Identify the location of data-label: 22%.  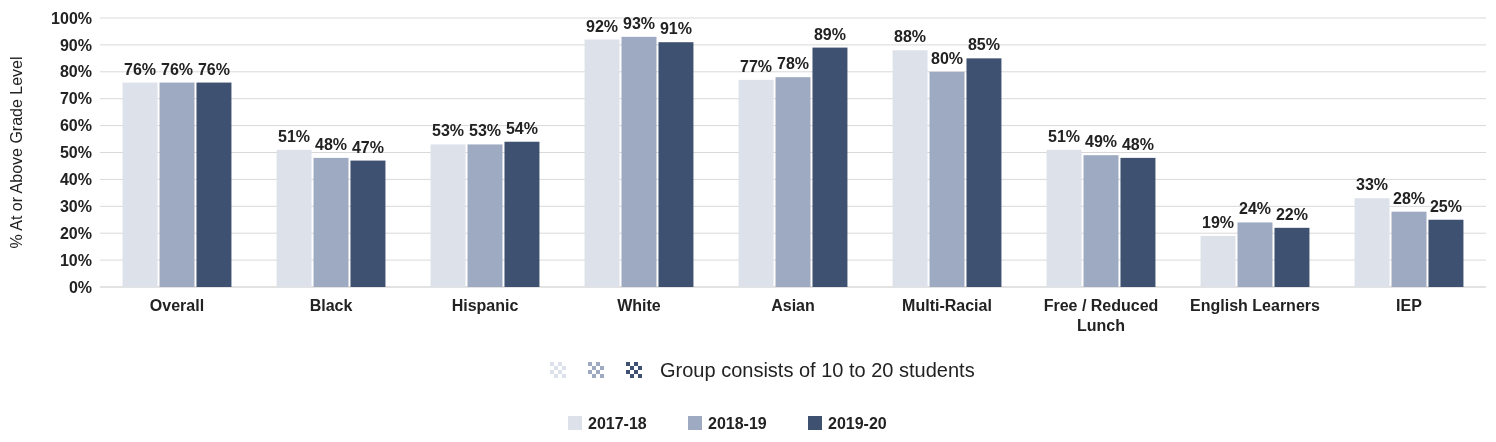
(1291, 214).